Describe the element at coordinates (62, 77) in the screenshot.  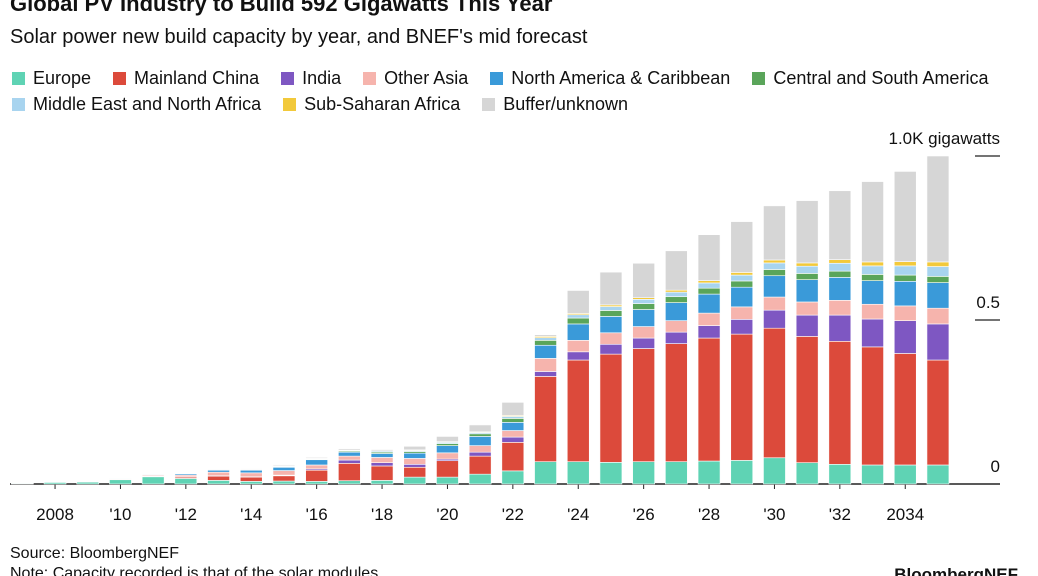
I see `legend-label: Europe` at that location.